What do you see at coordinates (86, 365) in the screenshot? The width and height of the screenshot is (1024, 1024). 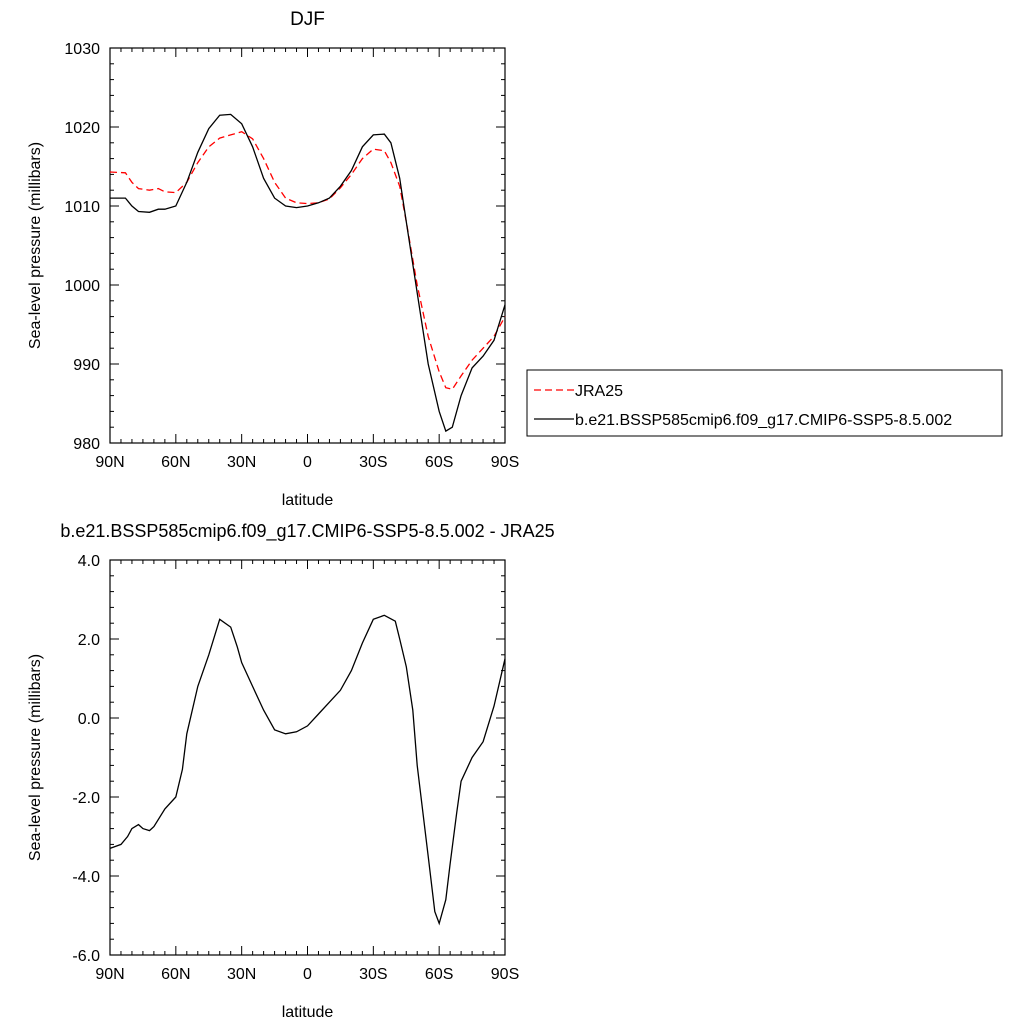 I see `y-tick-label: 990` at bounding box center [86, 365].